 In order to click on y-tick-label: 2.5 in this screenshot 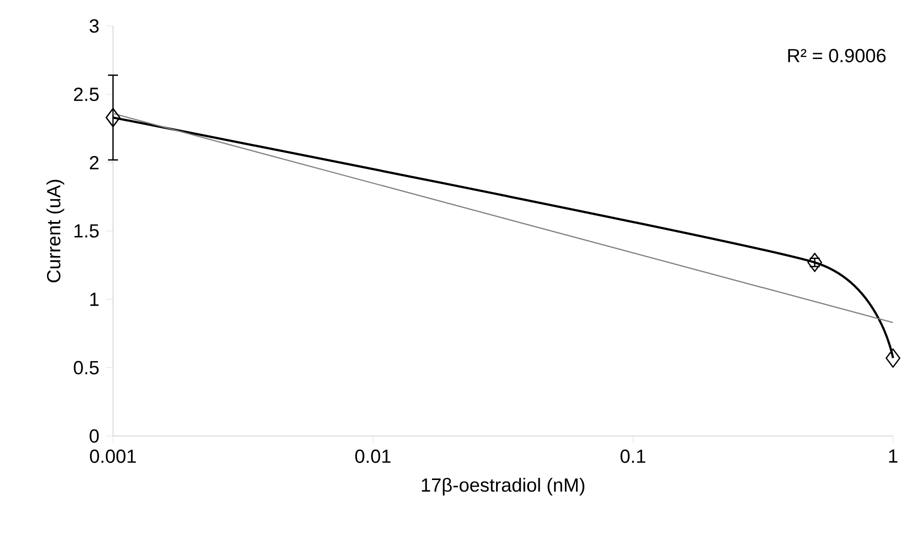, I will do `click(86, 95)`.